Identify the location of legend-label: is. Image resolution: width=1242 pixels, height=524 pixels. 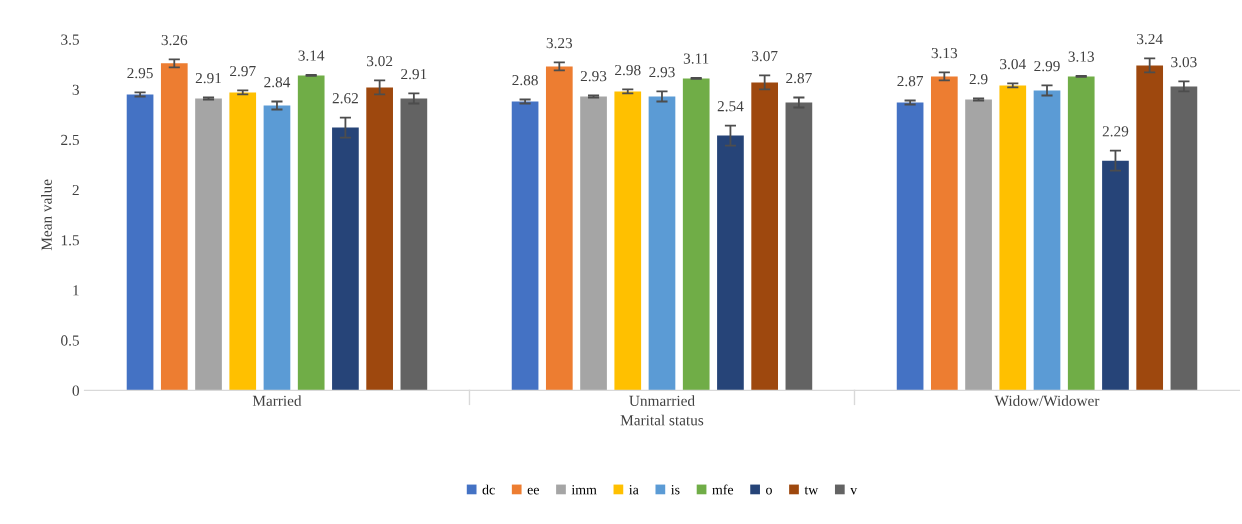
(675, 490).